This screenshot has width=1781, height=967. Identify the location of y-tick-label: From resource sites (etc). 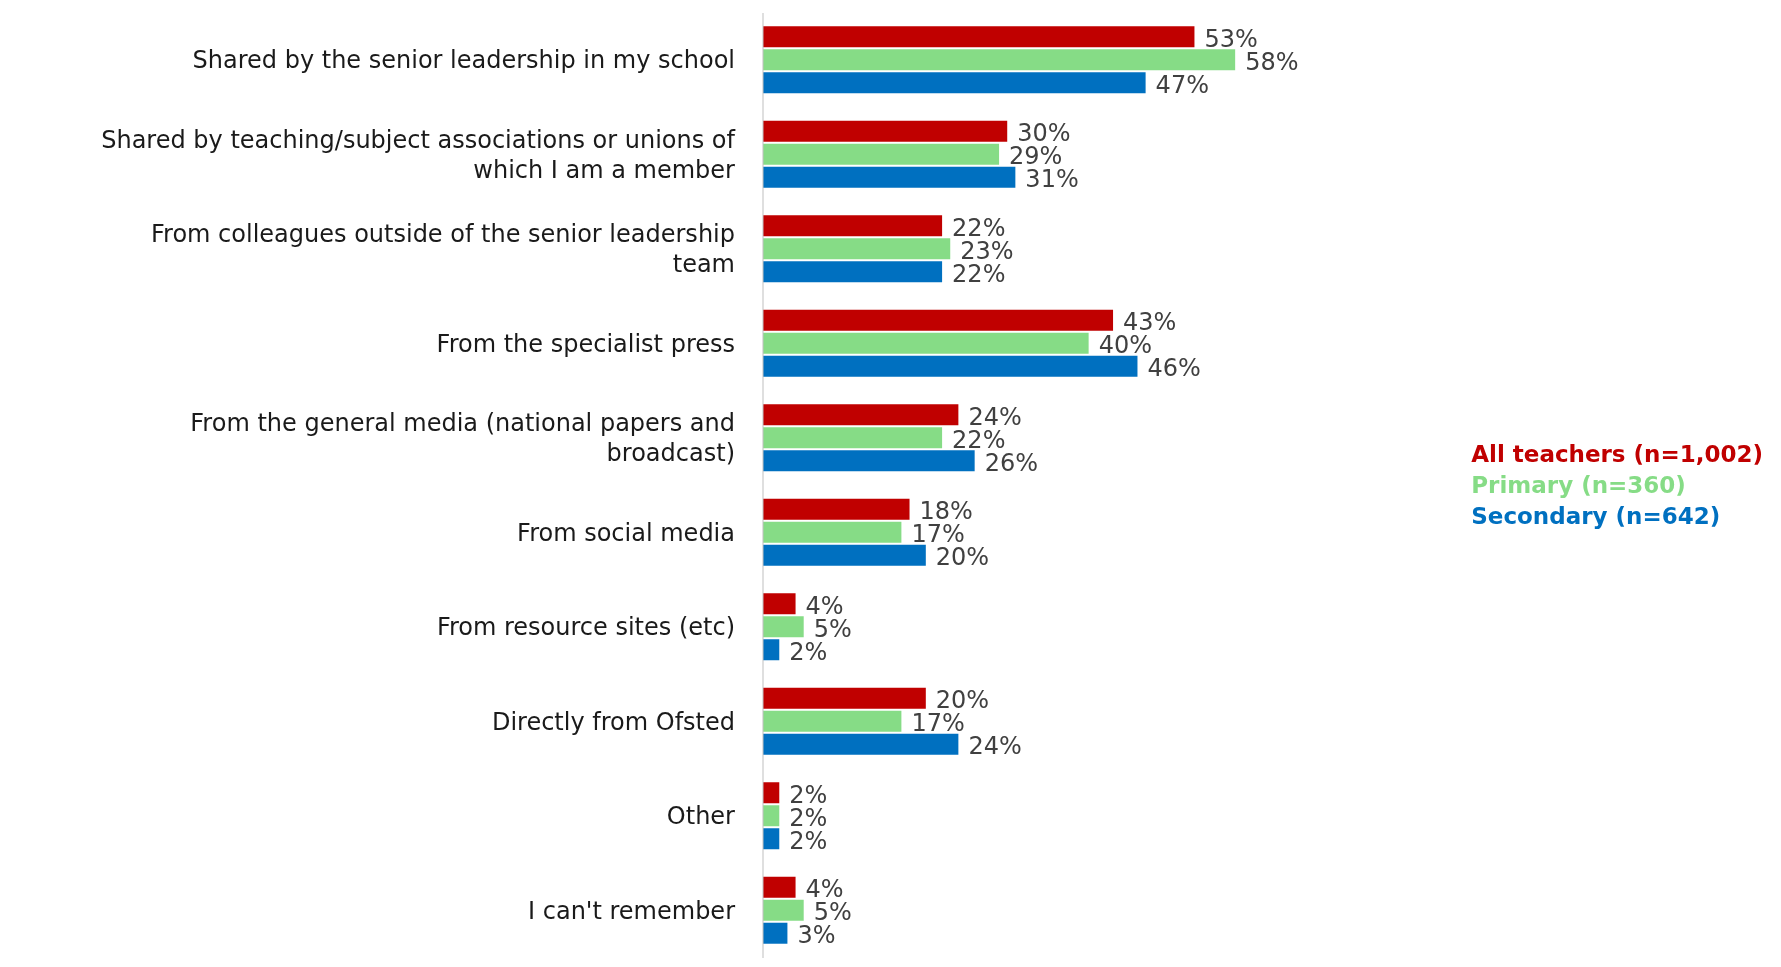
(585, 627).